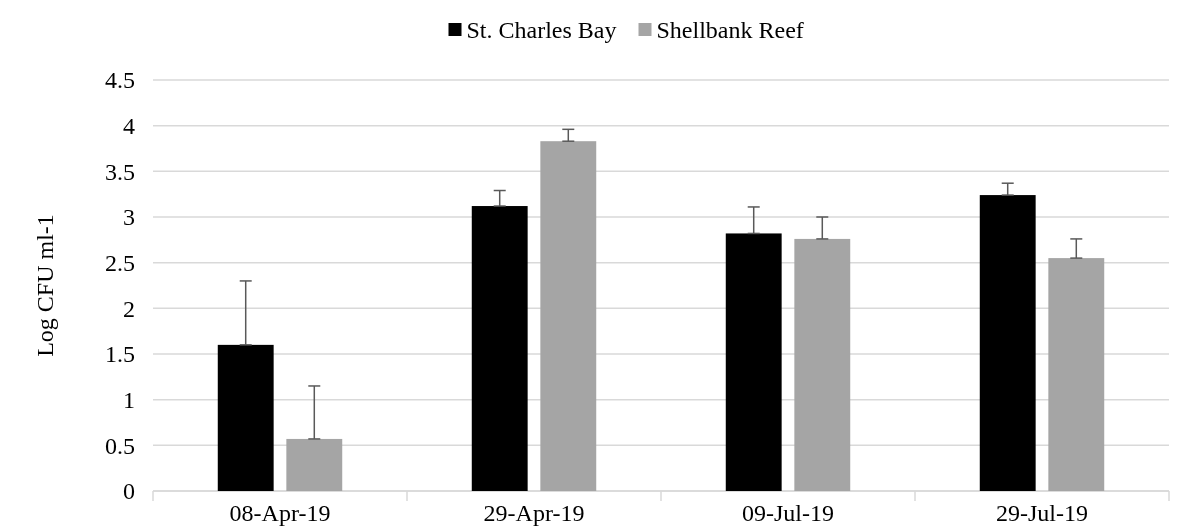  Describe the element at coordinates (534, 513) in the screenshot. I see `x-tick-label: 29-Apr-19` at that location.